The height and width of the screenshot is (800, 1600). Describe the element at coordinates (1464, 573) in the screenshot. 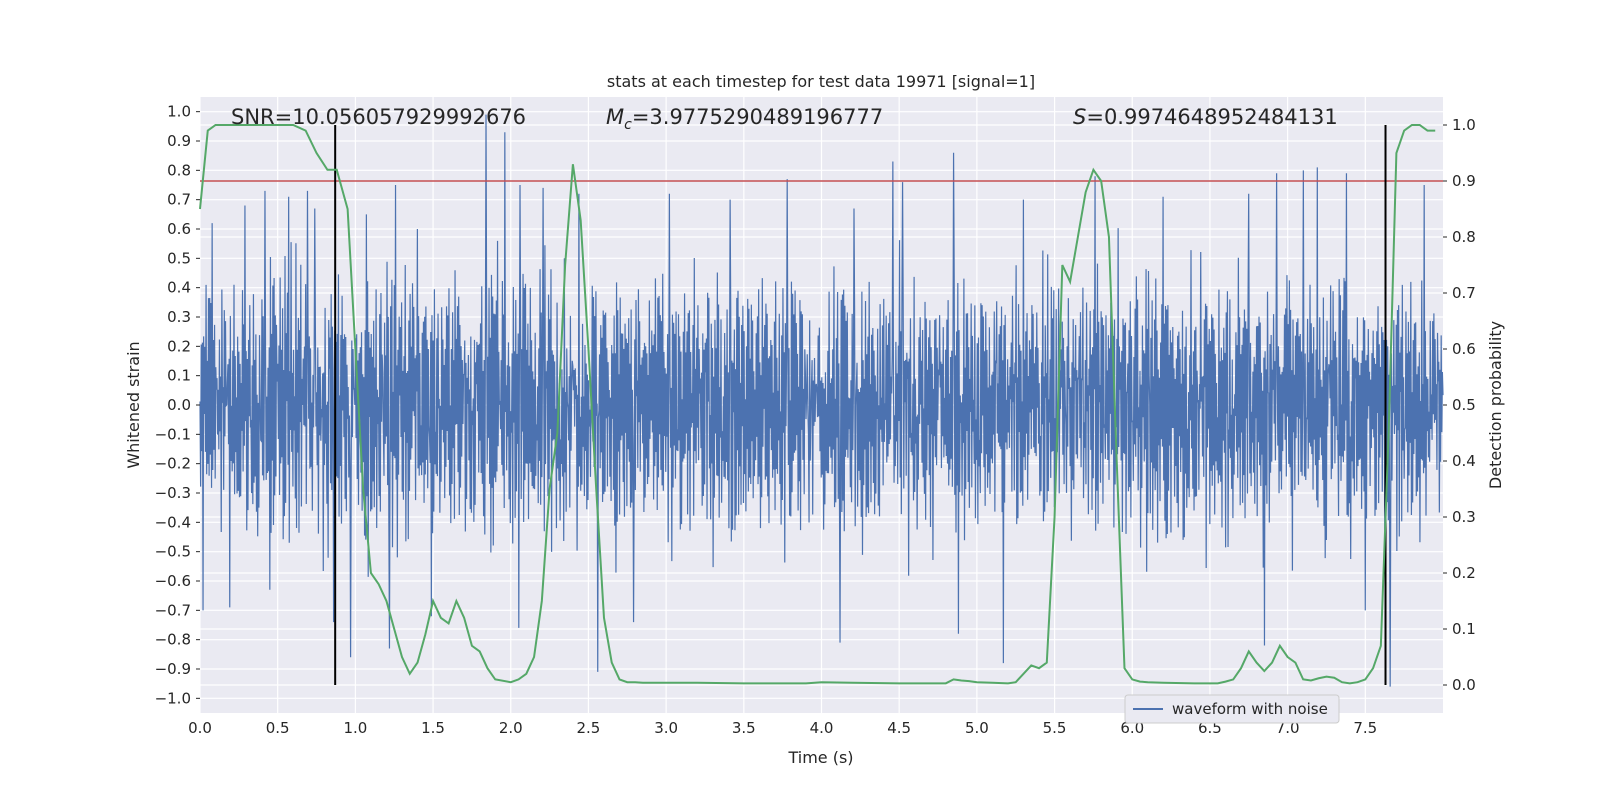

I see `y2-tick-label: 0.2` at that location.